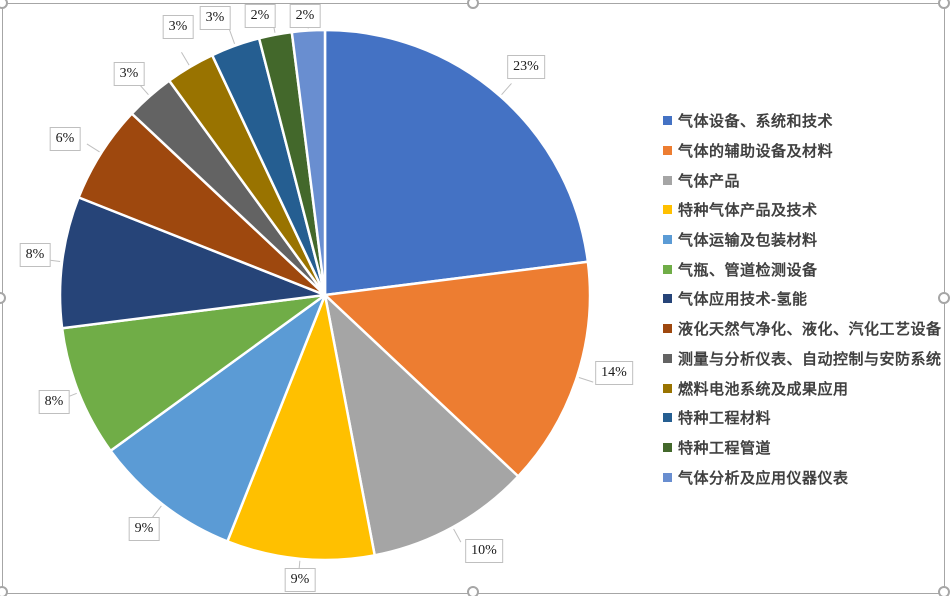 Image resolution: width=951 pixels, height=596 pixels. Describe the element at coordinates (473, 591) in the screenshot. I see `resize-handle-bottom` at that location.